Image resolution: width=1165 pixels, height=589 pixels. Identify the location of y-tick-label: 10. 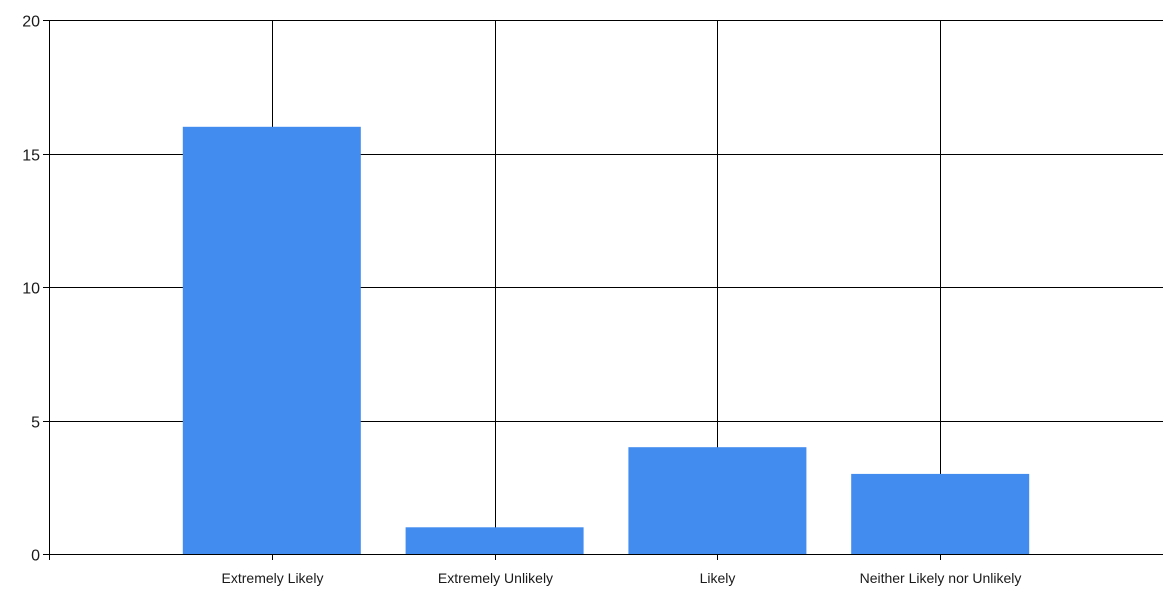
(31, 289).